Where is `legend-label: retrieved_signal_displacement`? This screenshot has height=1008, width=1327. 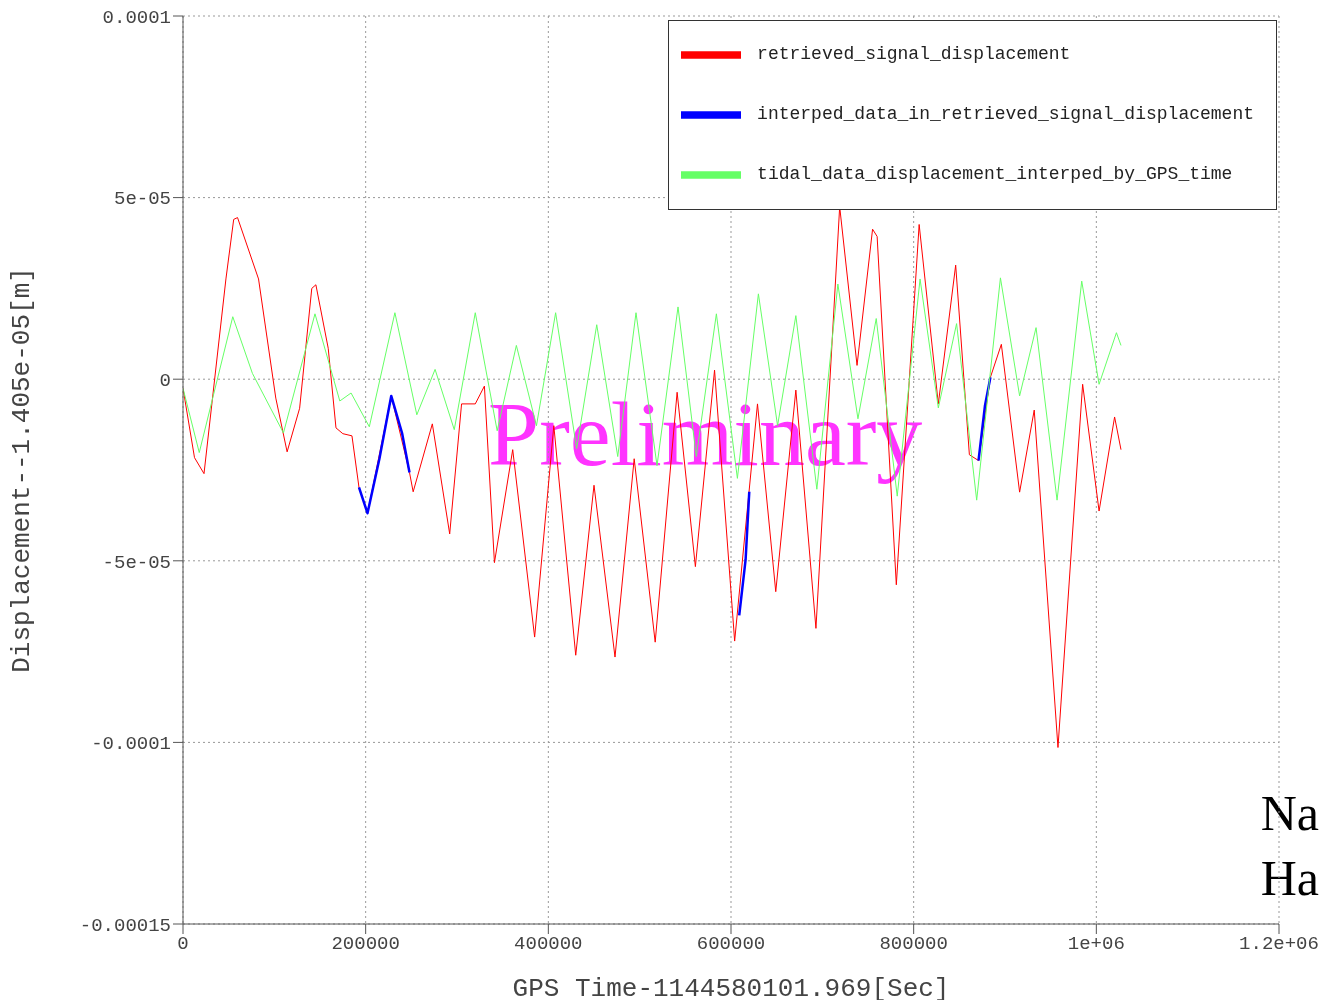 legend-label: retrieved_signal_displacement is located at coordinates (914, 53).